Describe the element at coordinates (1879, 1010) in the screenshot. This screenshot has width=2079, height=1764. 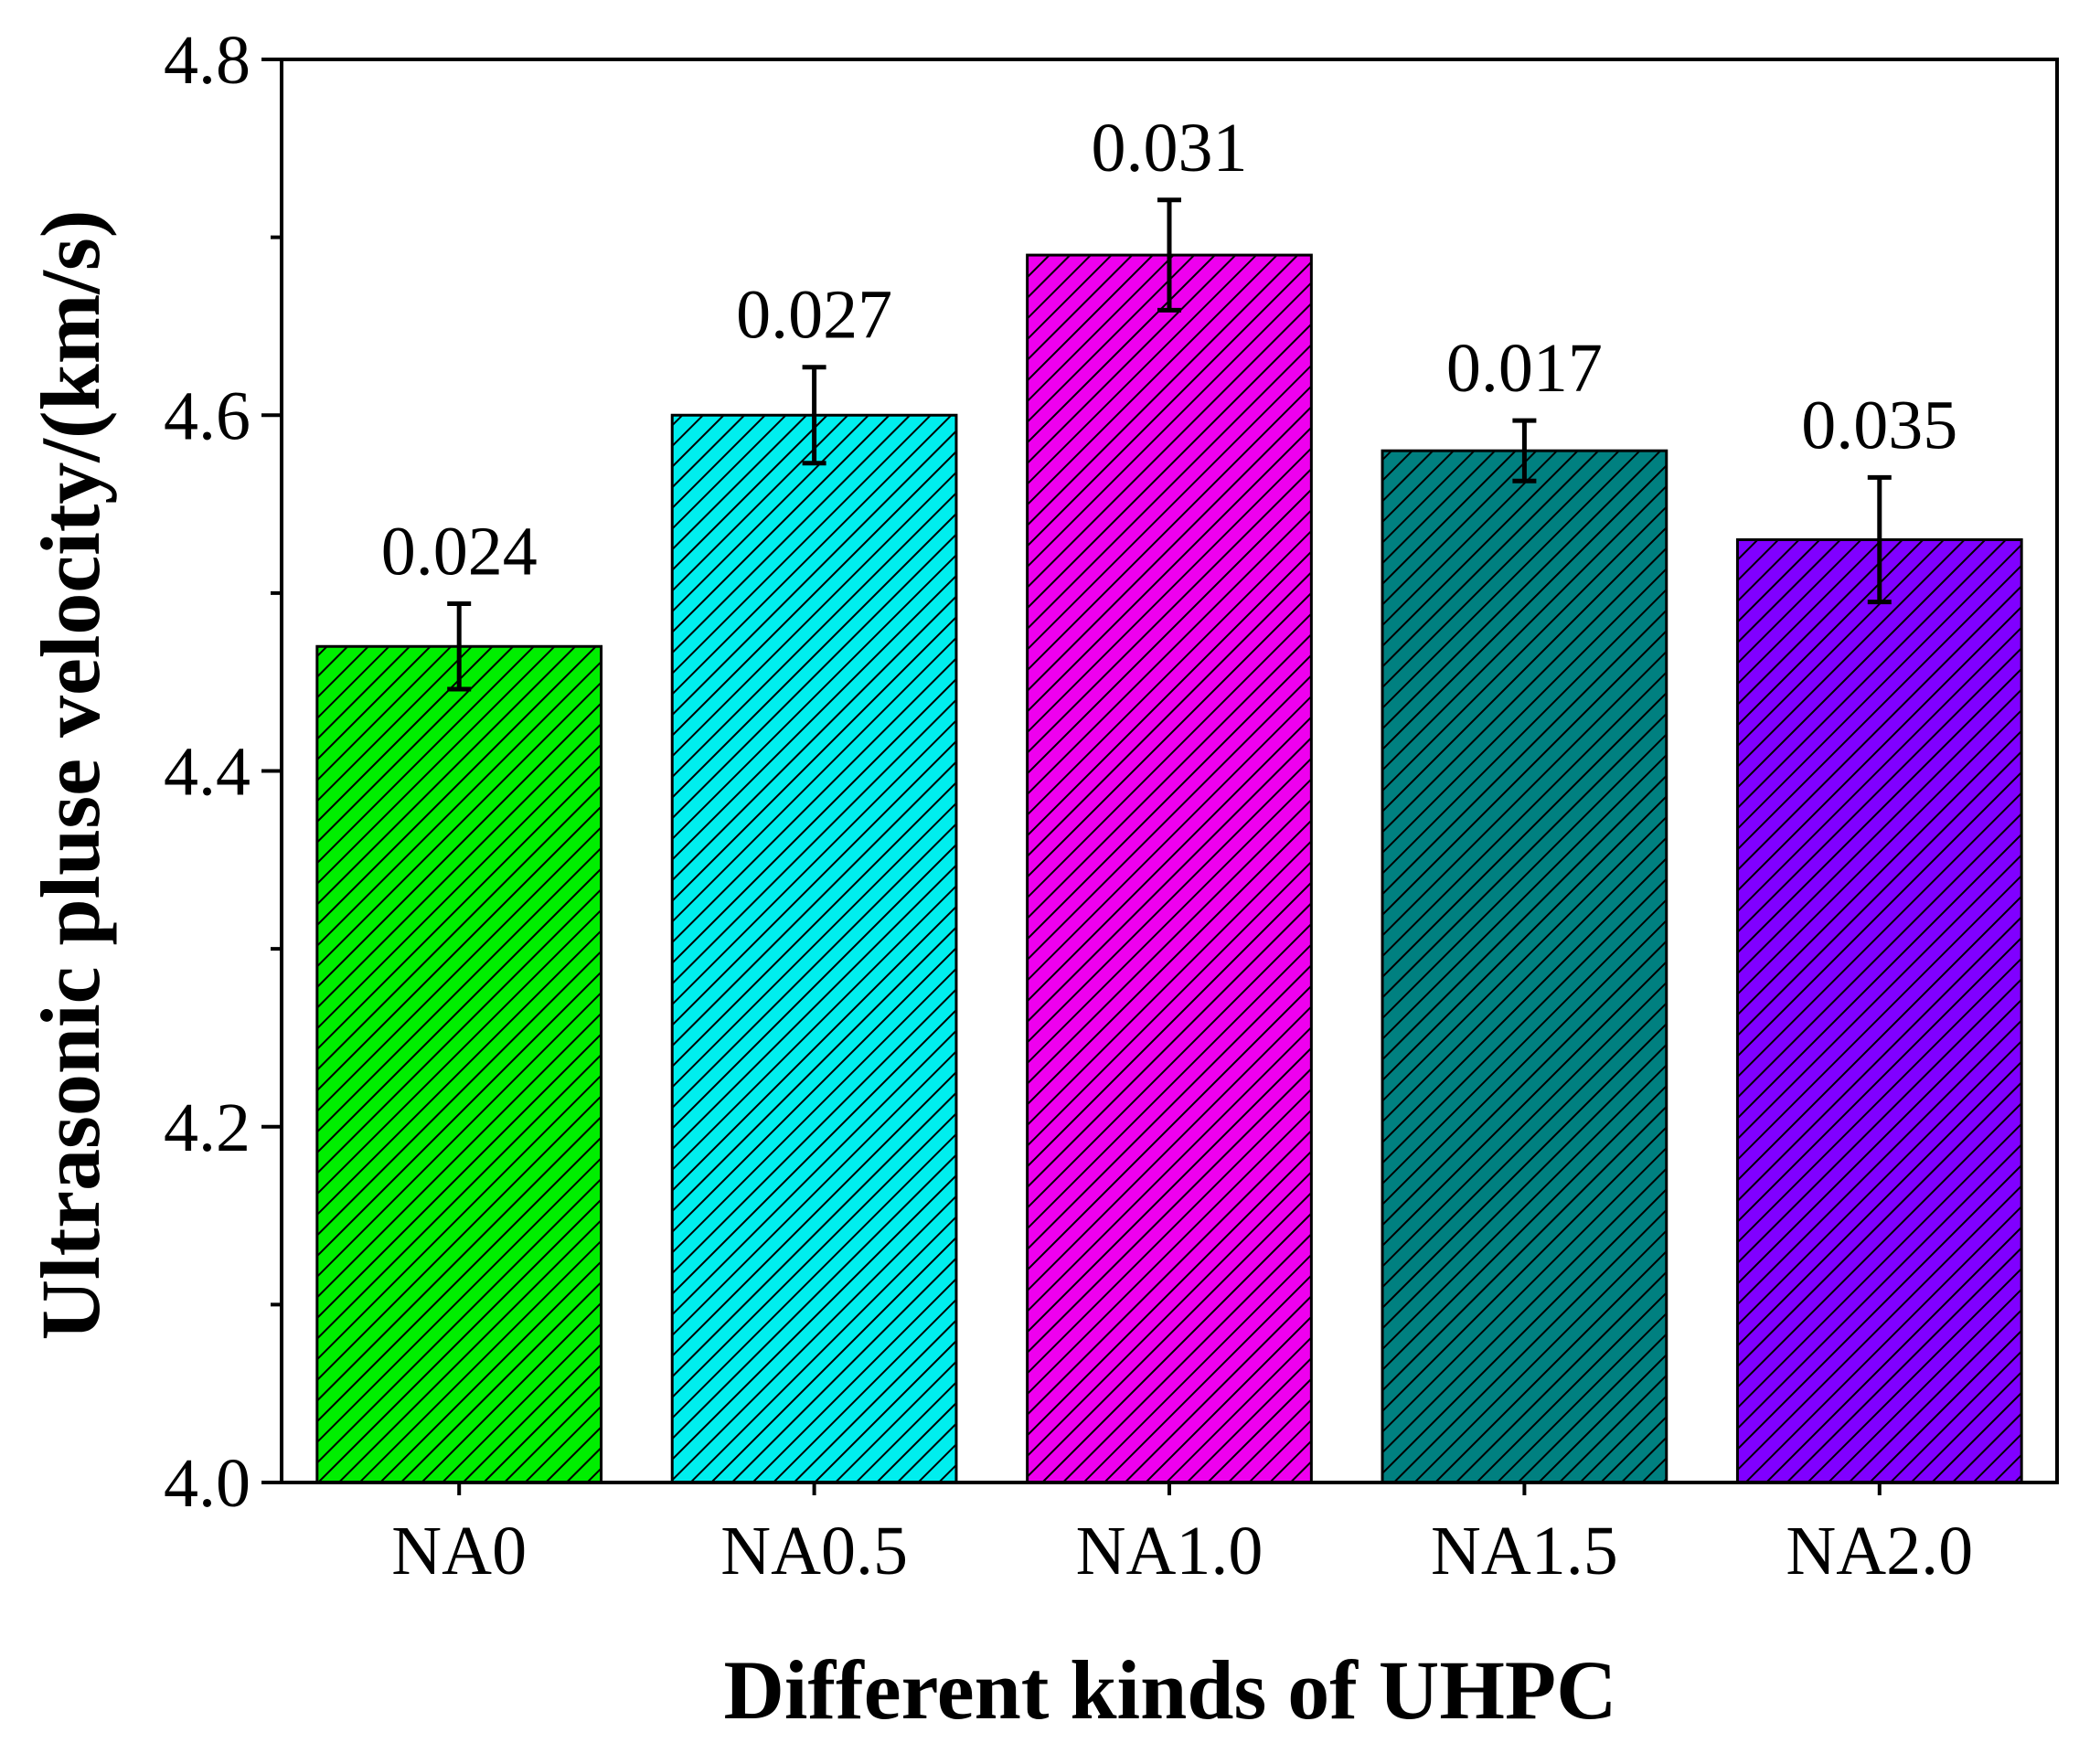
I see `bar-NA2.0` at that location.